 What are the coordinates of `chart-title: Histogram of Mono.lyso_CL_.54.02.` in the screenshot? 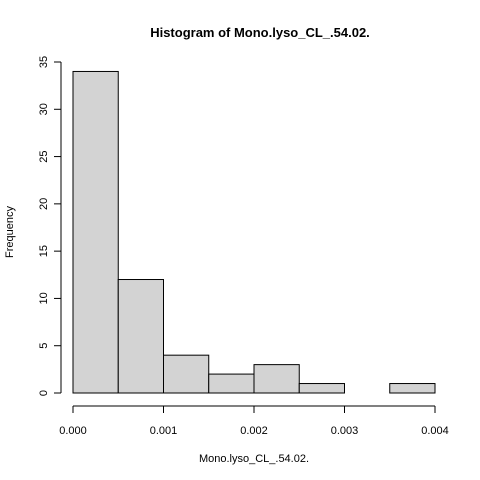 It's located at (260, 32).